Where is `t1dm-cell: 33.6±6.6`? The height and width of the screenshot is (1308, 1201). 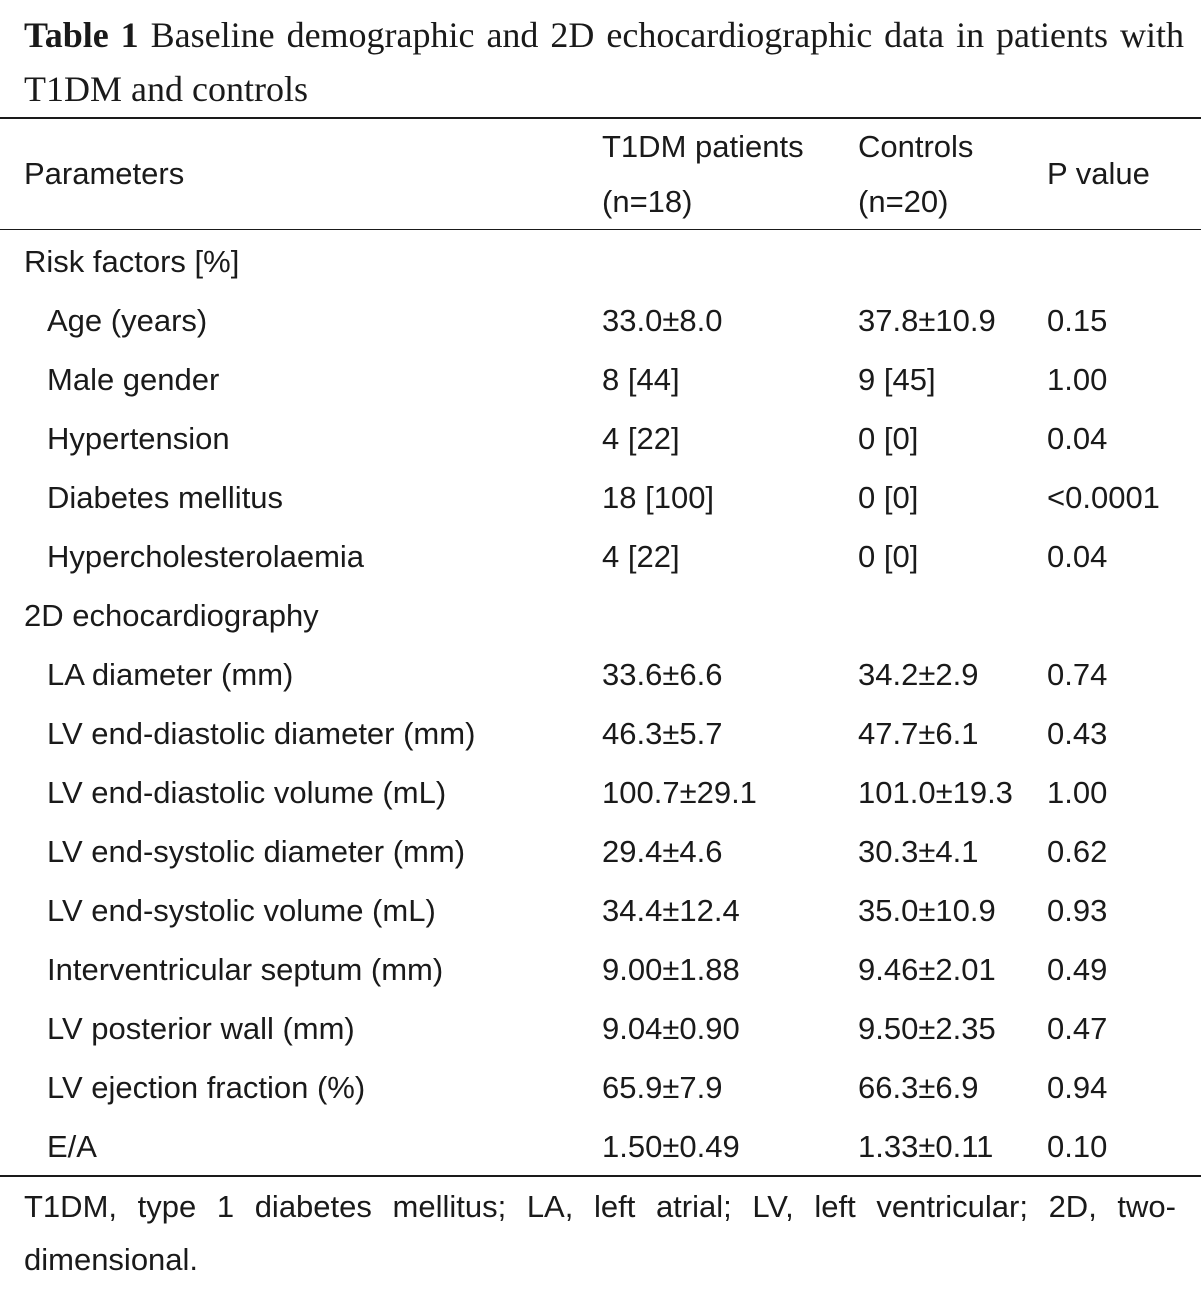 t1dm-cell: 33.6±6.6 is located at coordinates (662, 674).